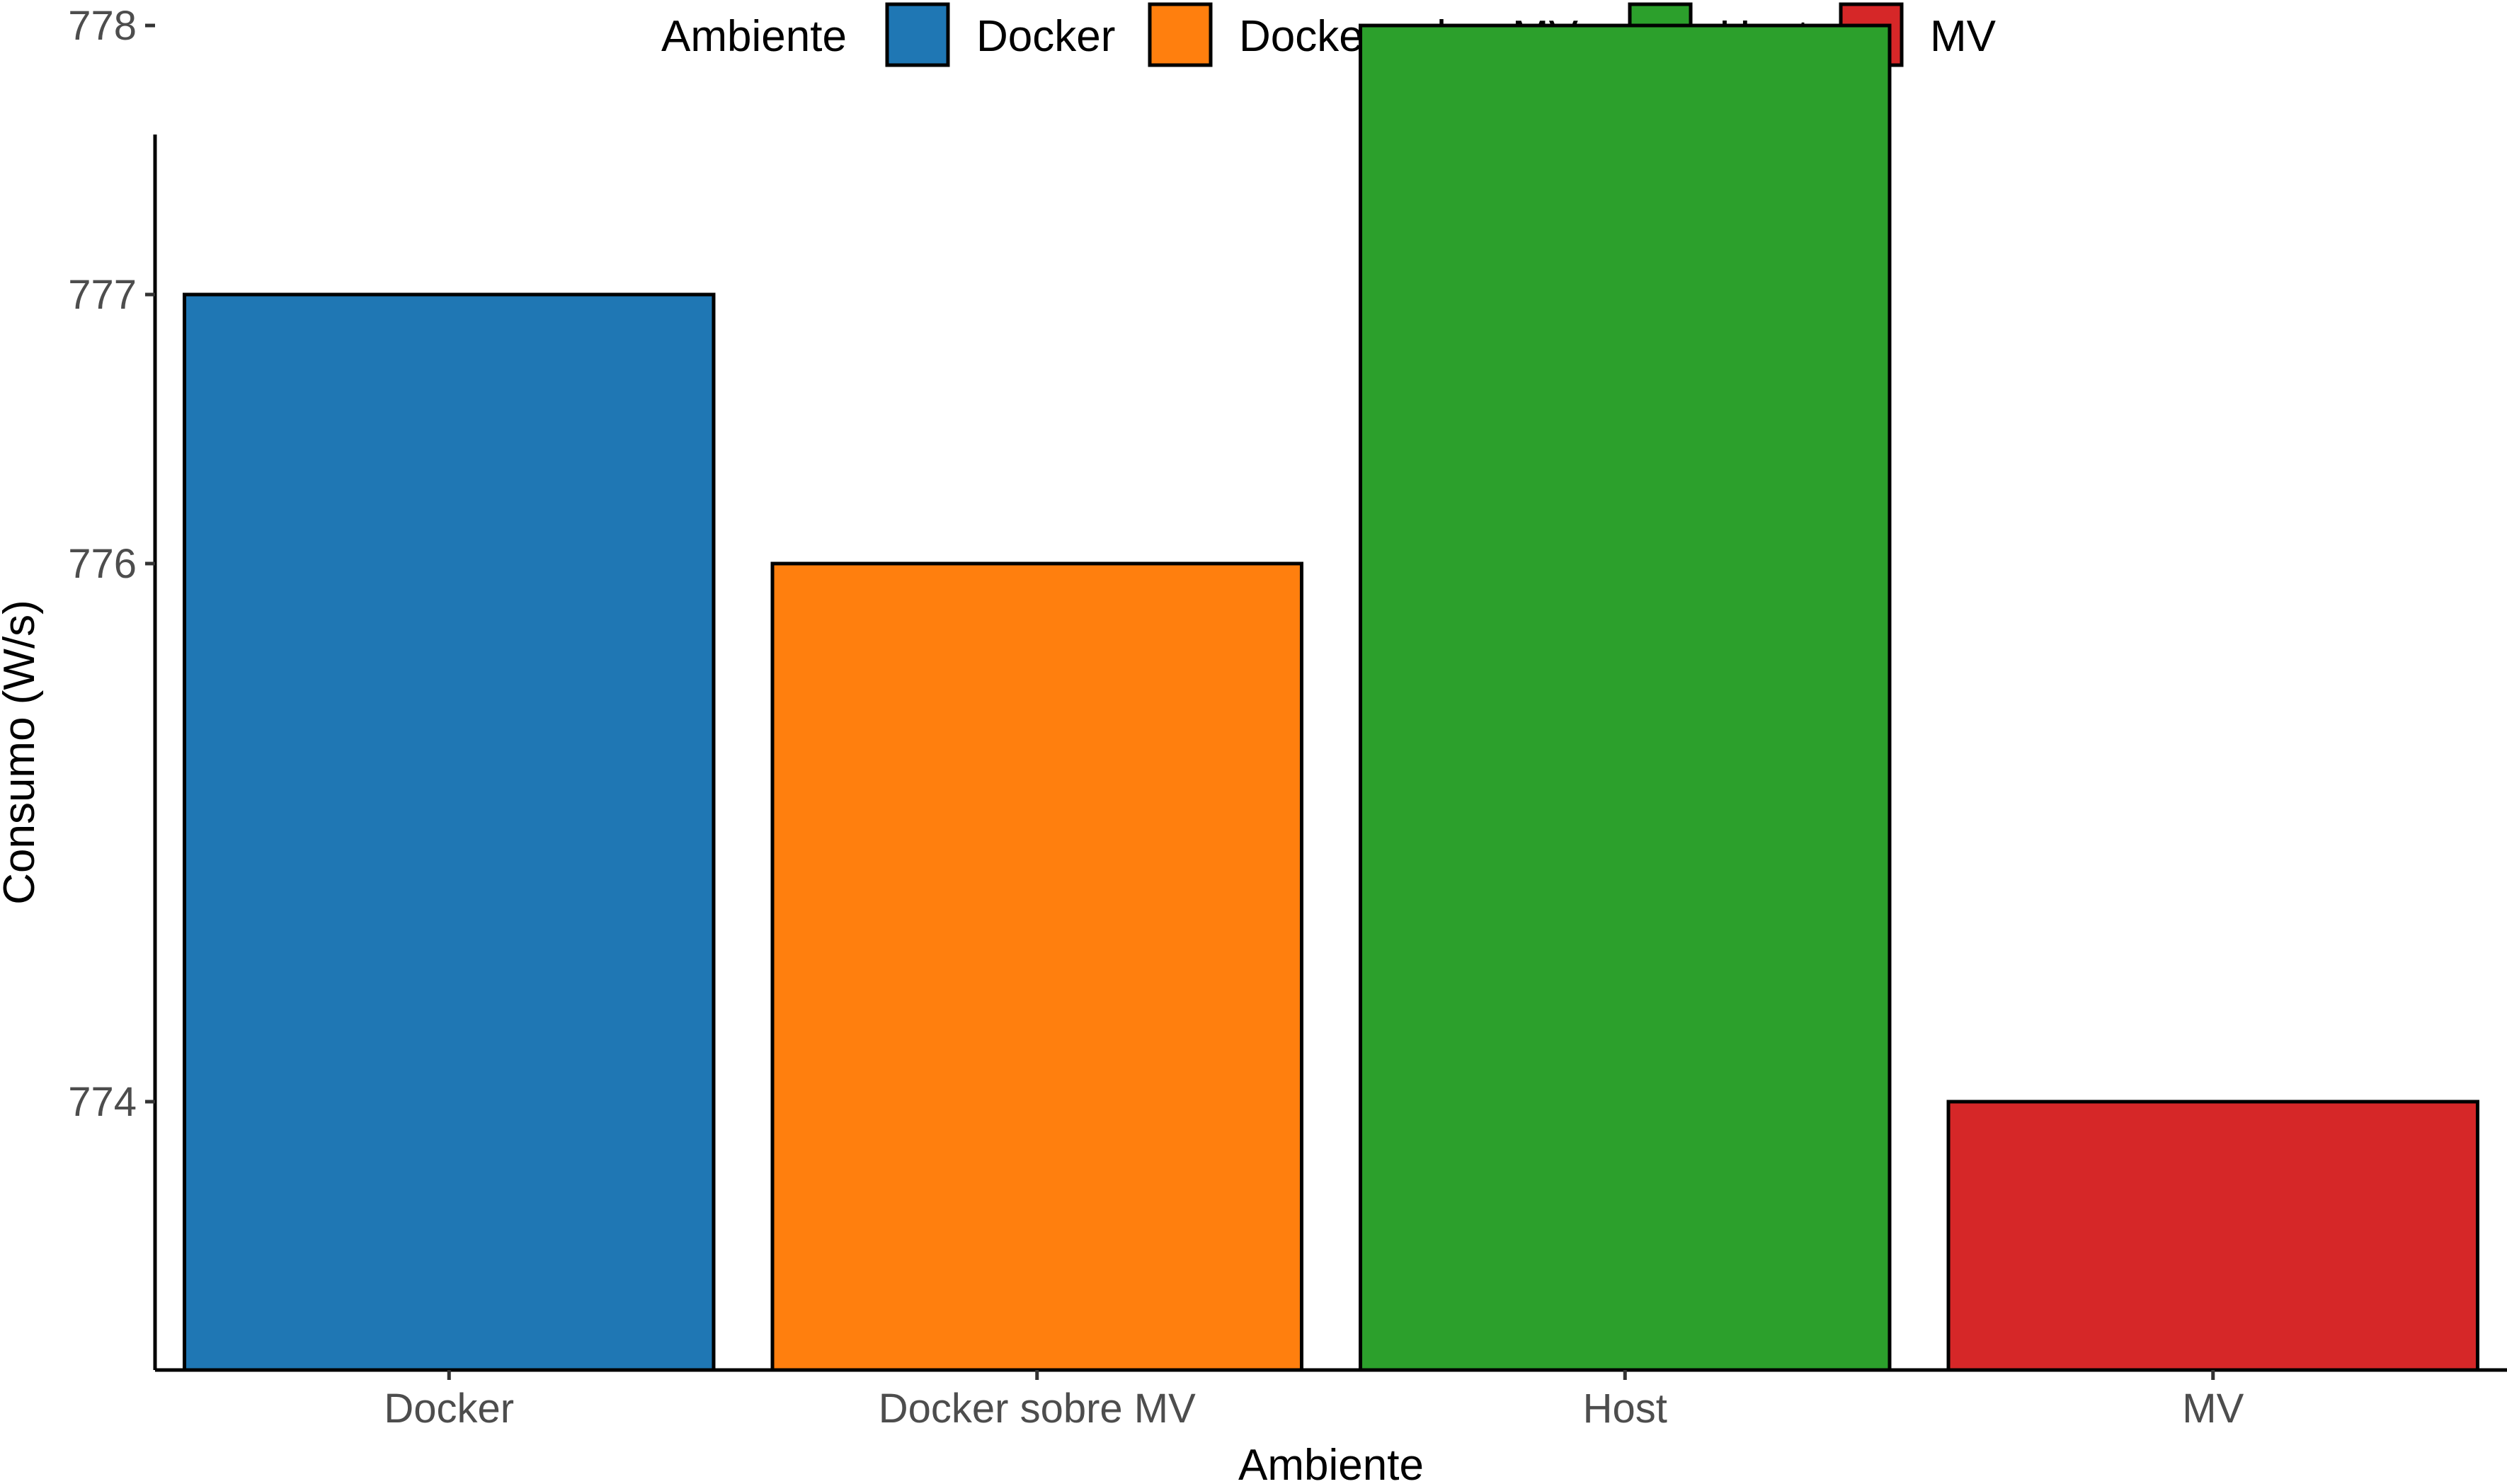 This screenshot has width=2507, height=1484. I want to click on legend-label: MV, so click(1964, 36).